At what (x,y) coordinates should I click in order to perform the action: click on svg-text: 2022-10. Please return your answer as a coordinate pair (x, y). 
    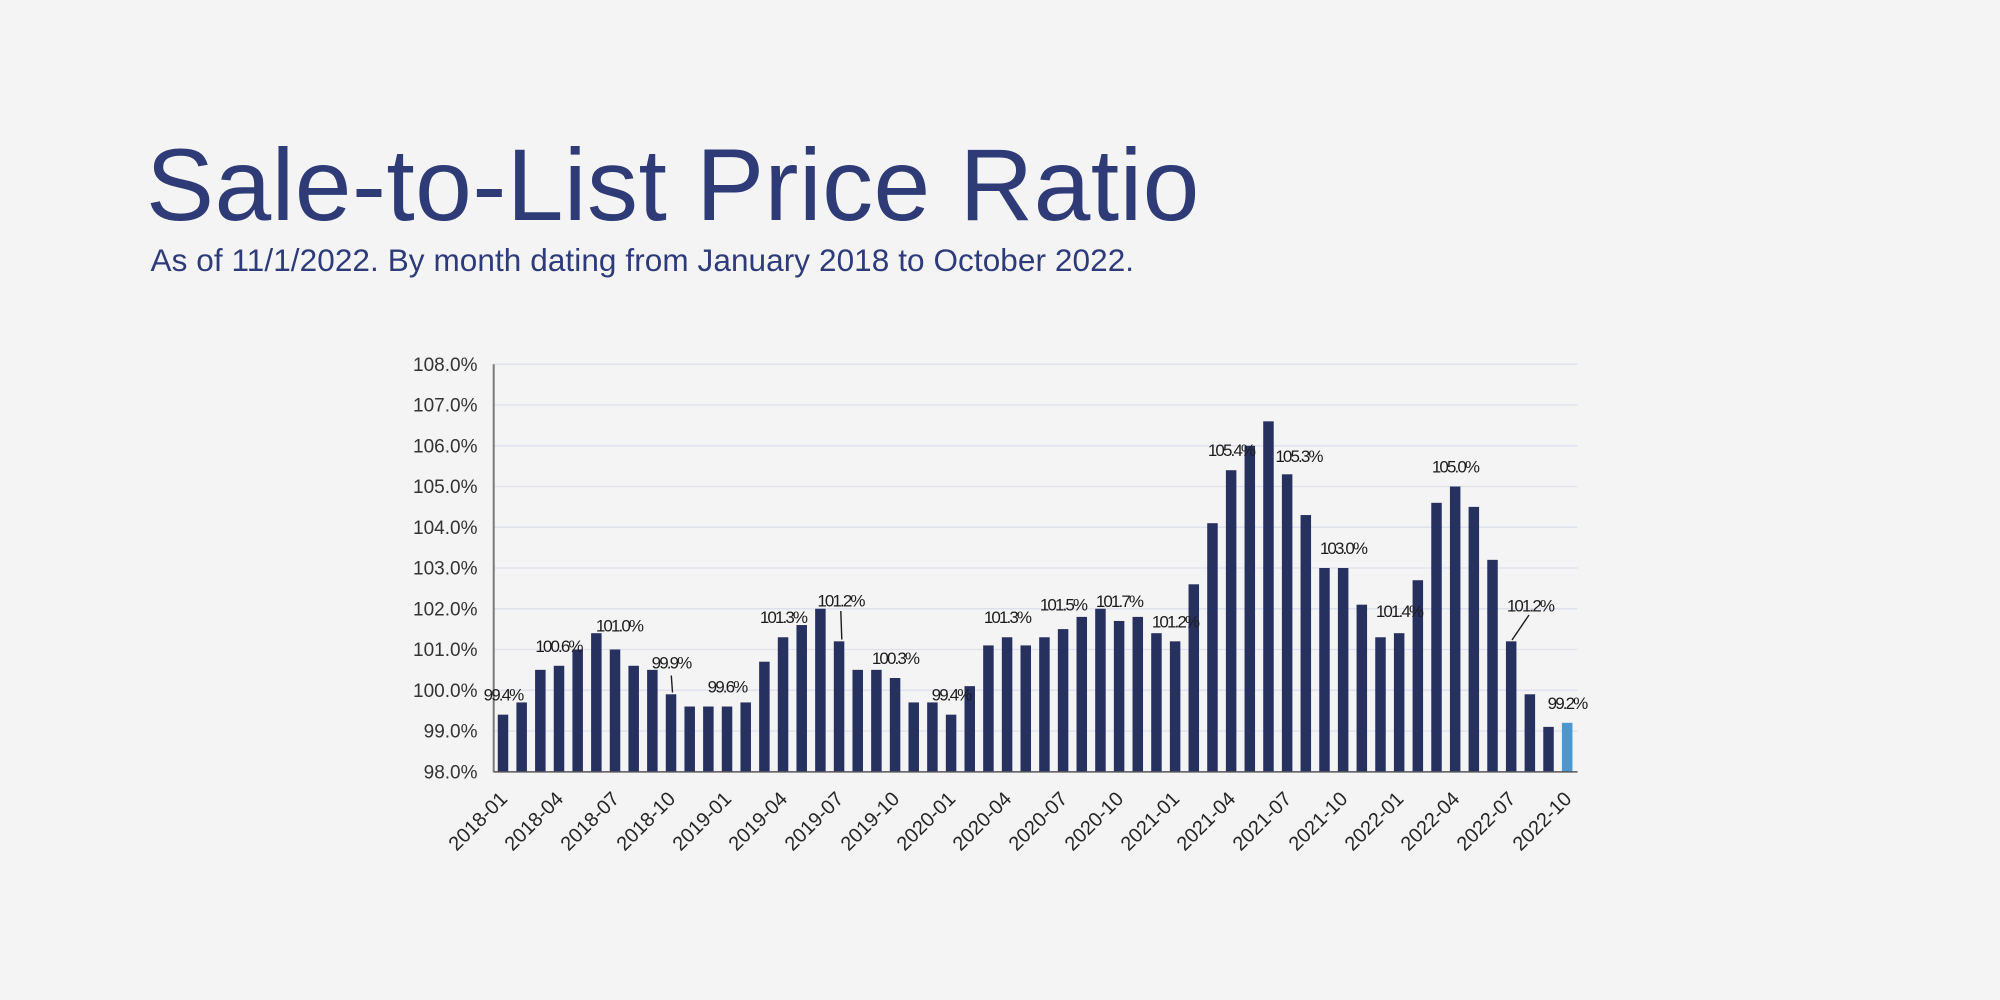
    Looking at the image, I should click on (1542, 821).